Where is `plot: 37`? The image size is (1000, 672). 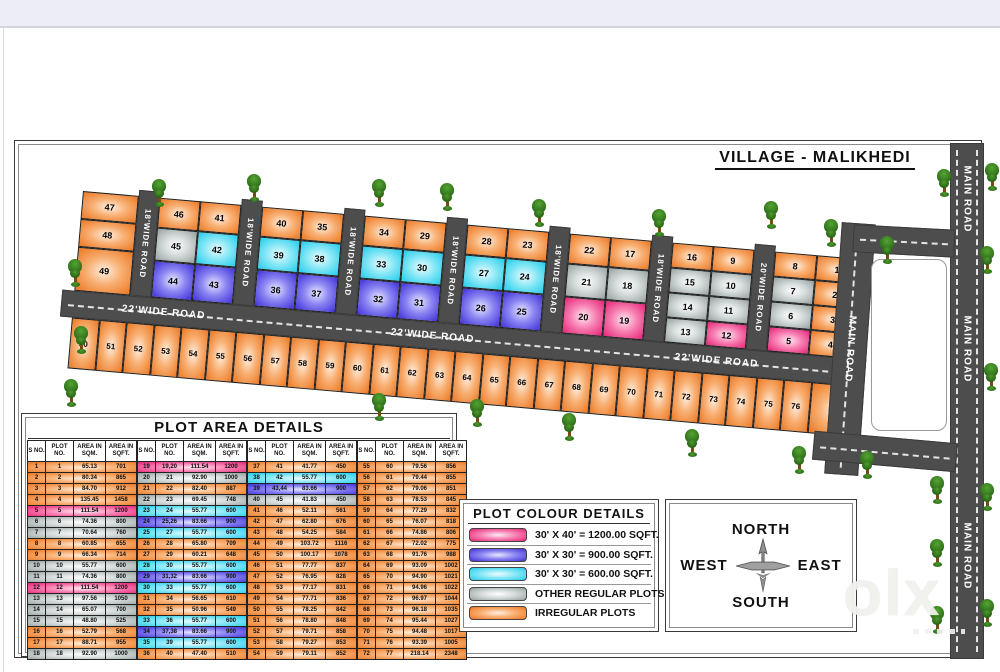 plot: 37 is located at coordinates (316, 293).